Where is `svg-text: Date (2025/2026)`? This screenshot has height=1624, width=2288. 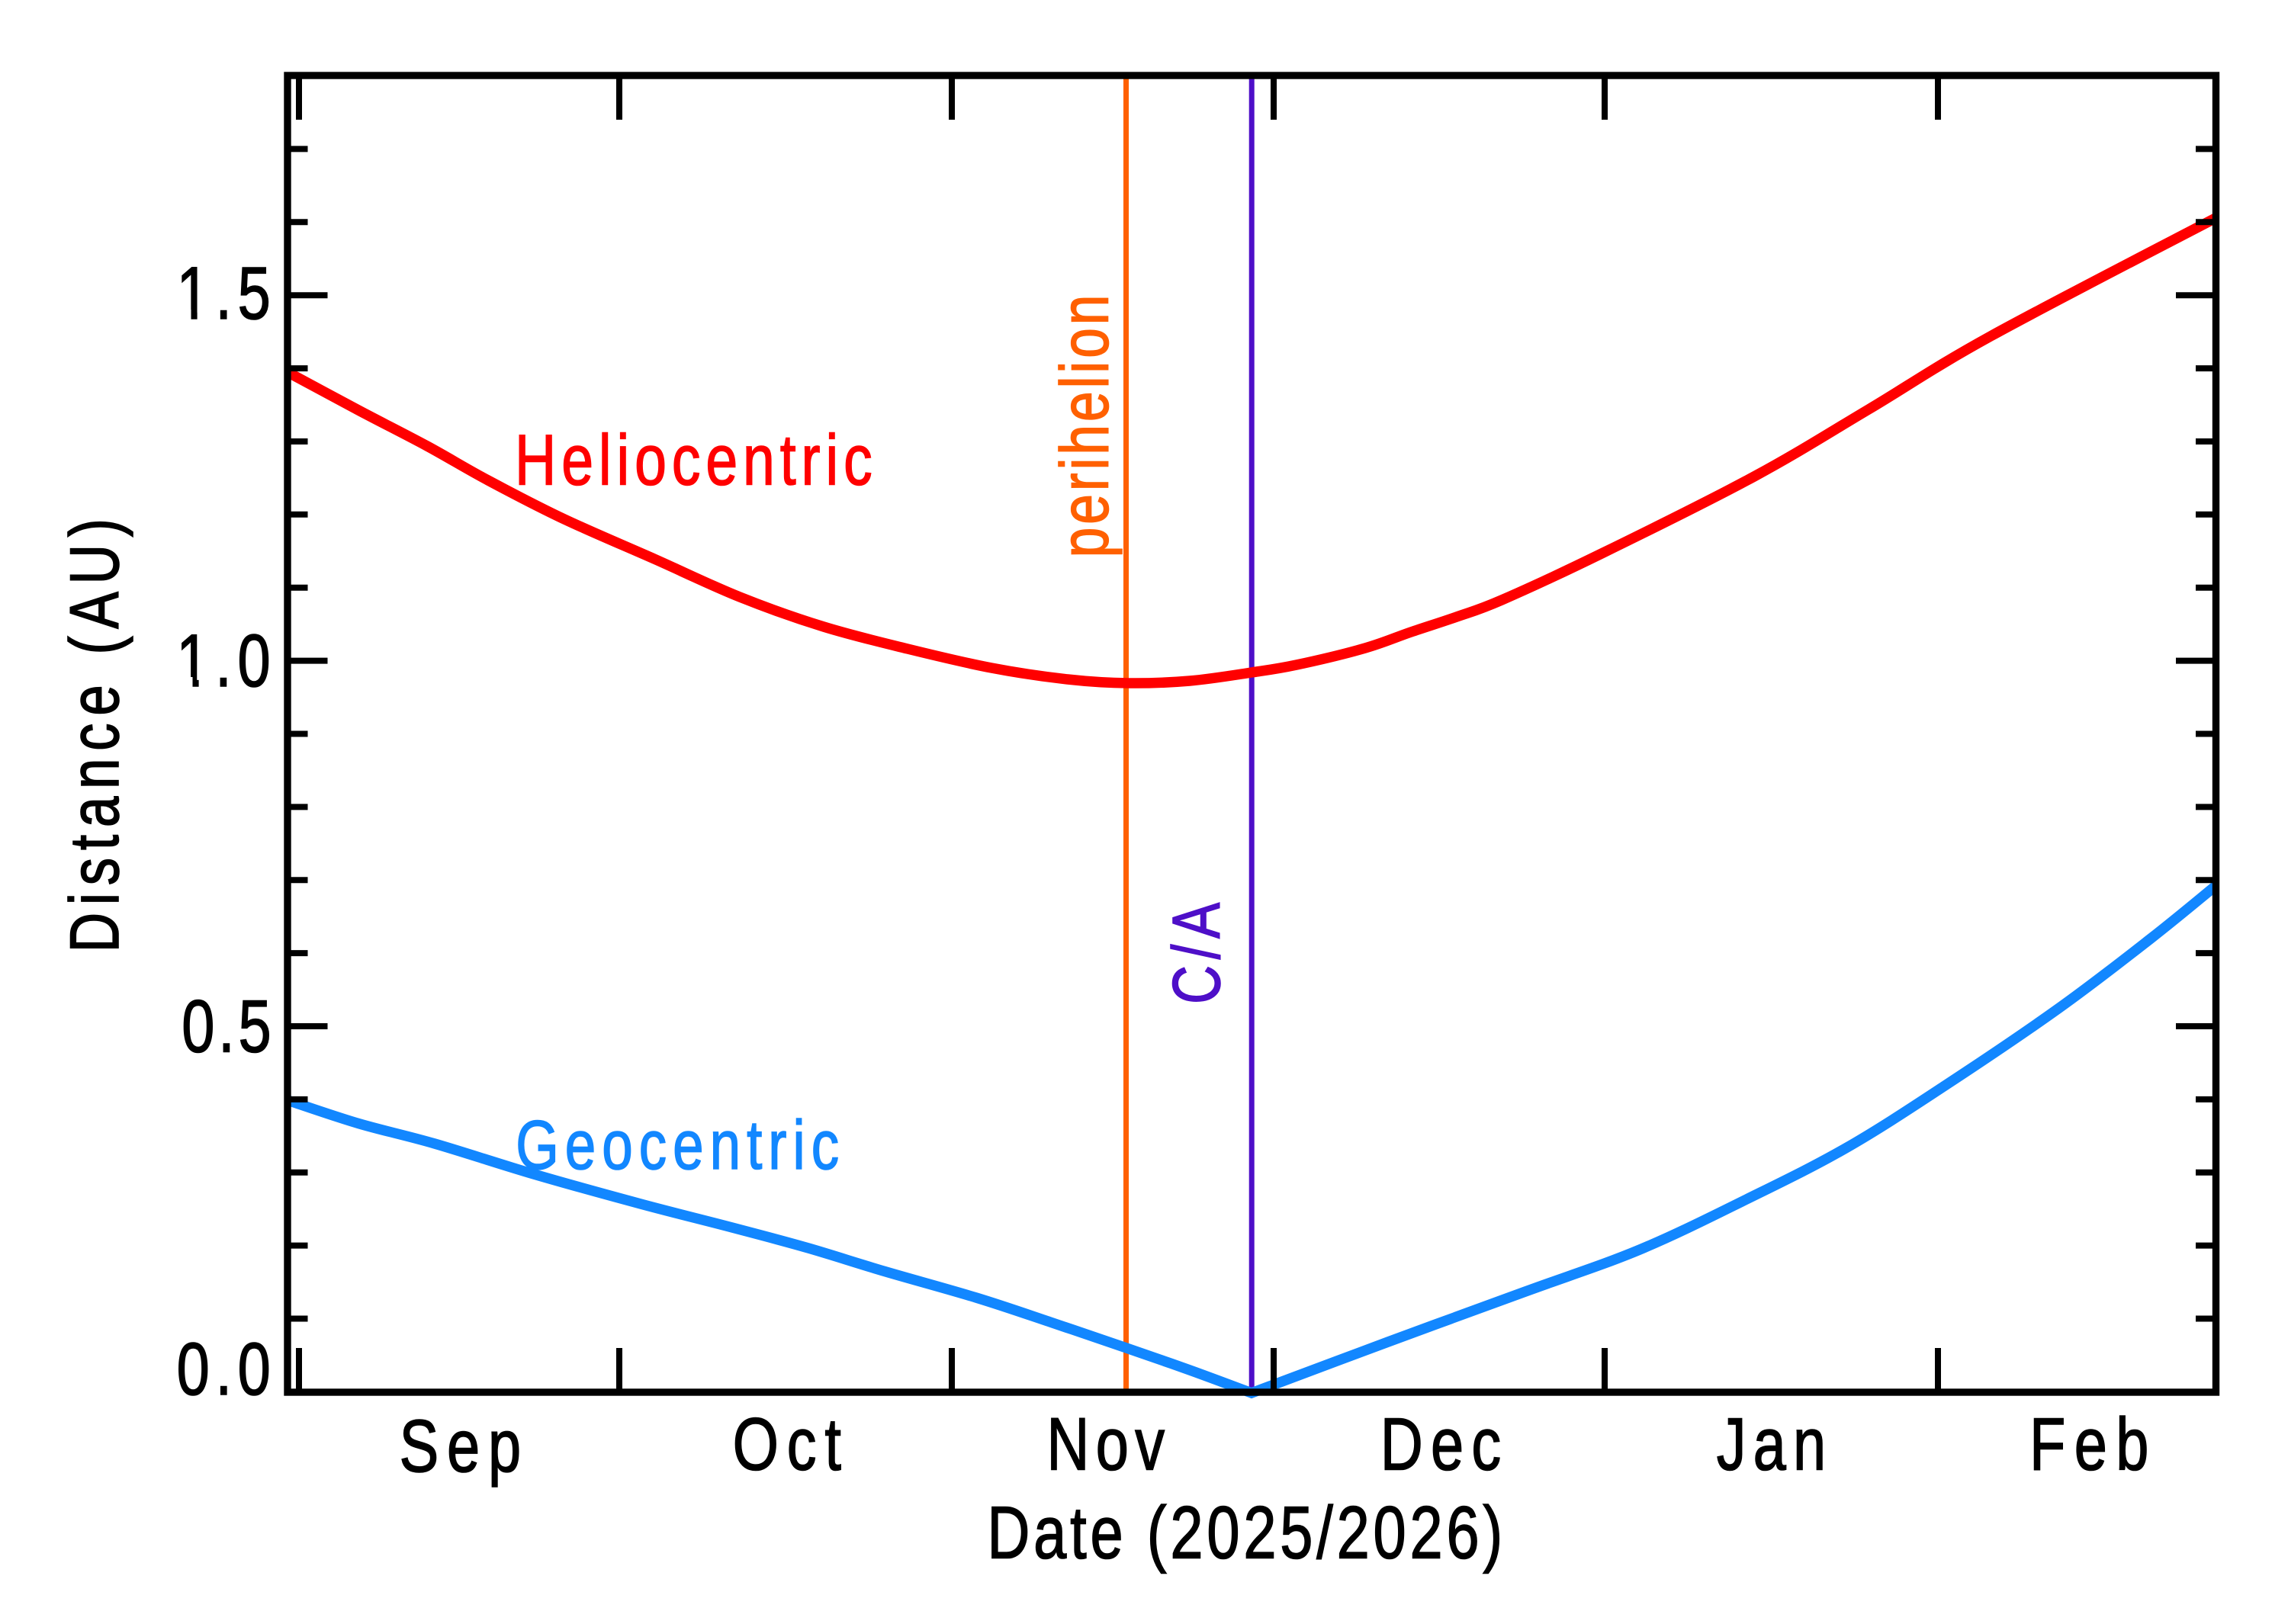
svg-text: Date (2025/2026) is located at coordinates (1246, 1532).